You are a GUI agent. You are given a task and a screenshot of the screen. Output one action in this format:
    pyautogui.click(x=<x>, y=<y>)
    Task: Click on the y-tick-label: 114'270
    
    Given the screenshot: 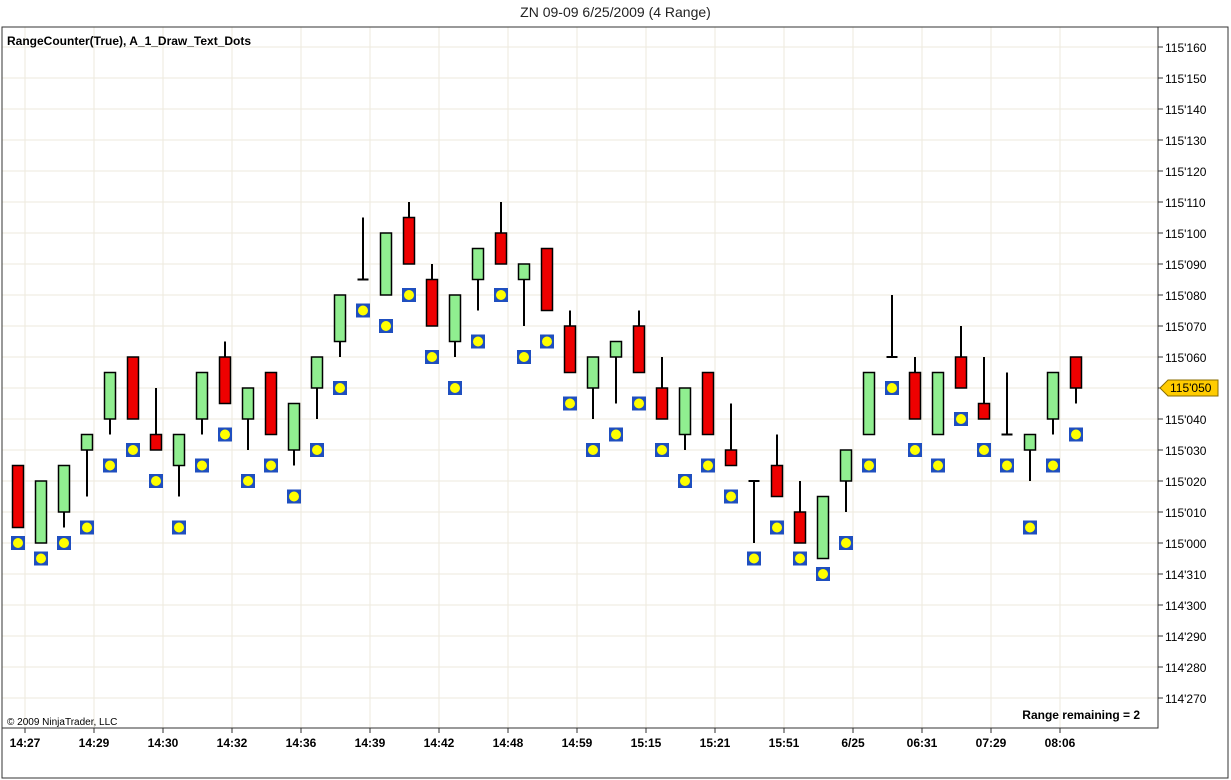 What is the action you would take?
    pyautogui.click(x=1186, y=699)
    